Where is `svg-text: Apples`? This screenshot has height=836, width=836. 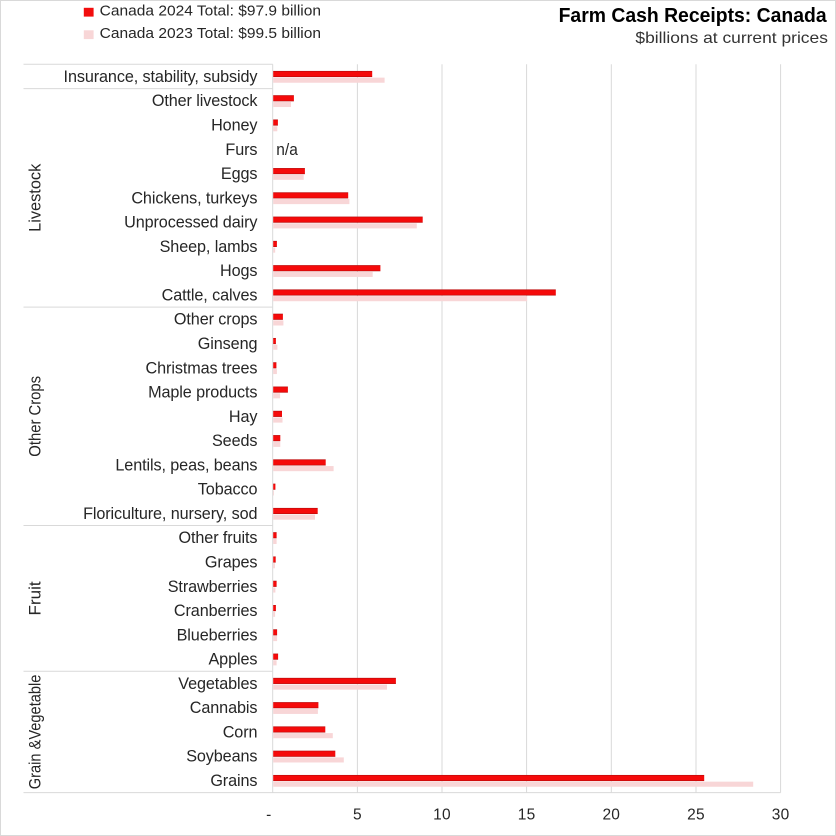
svg-text: Apples is located at coordinates (232, 660).